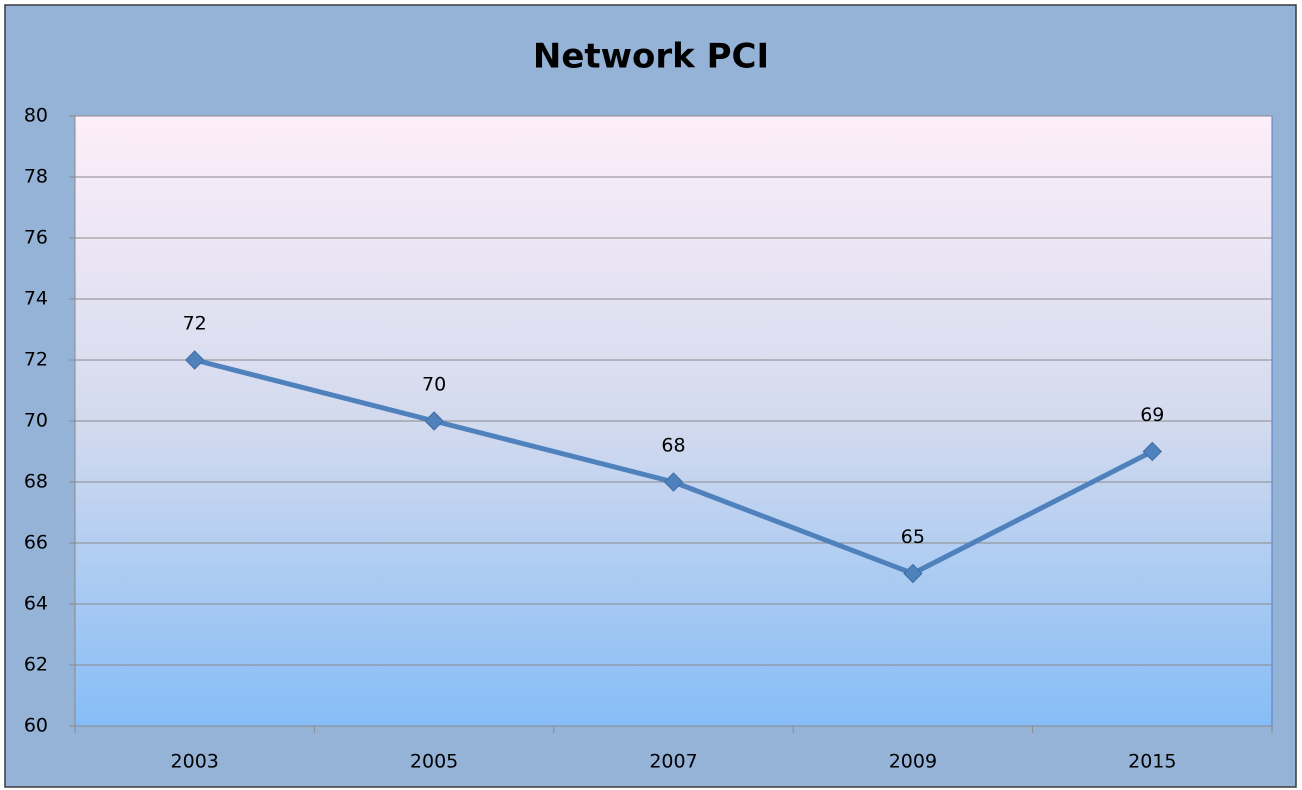  Describe the element at coordinates (36, 299) in the screenshot. I see `y-tick-label: 74` at that location.